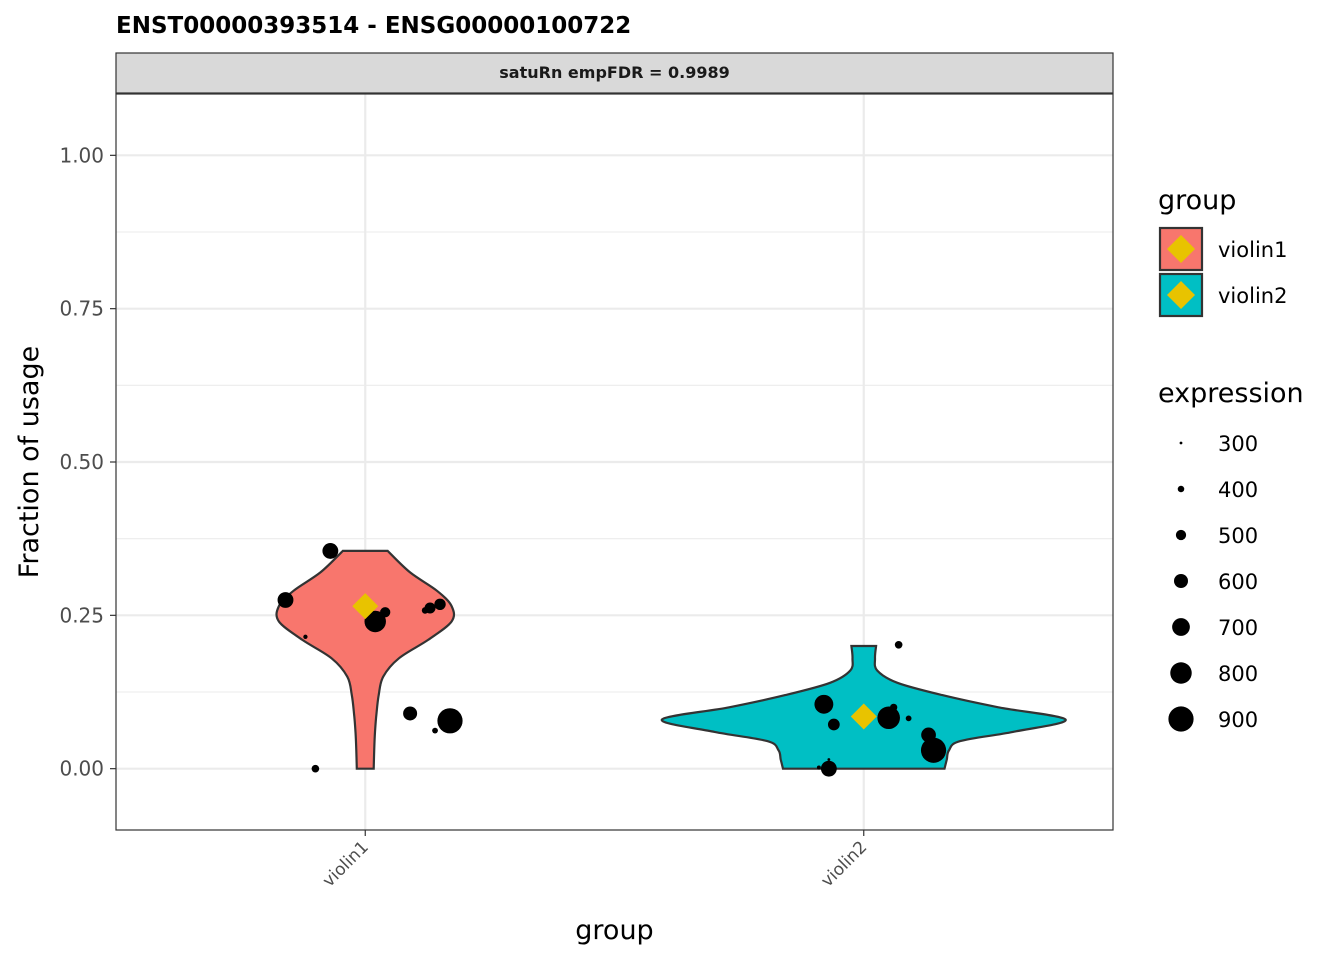  What do you see at coordinates (81, 615) in the screenshot?
I see `y-tick-label: 0.25` at bounding box center [81, 615].